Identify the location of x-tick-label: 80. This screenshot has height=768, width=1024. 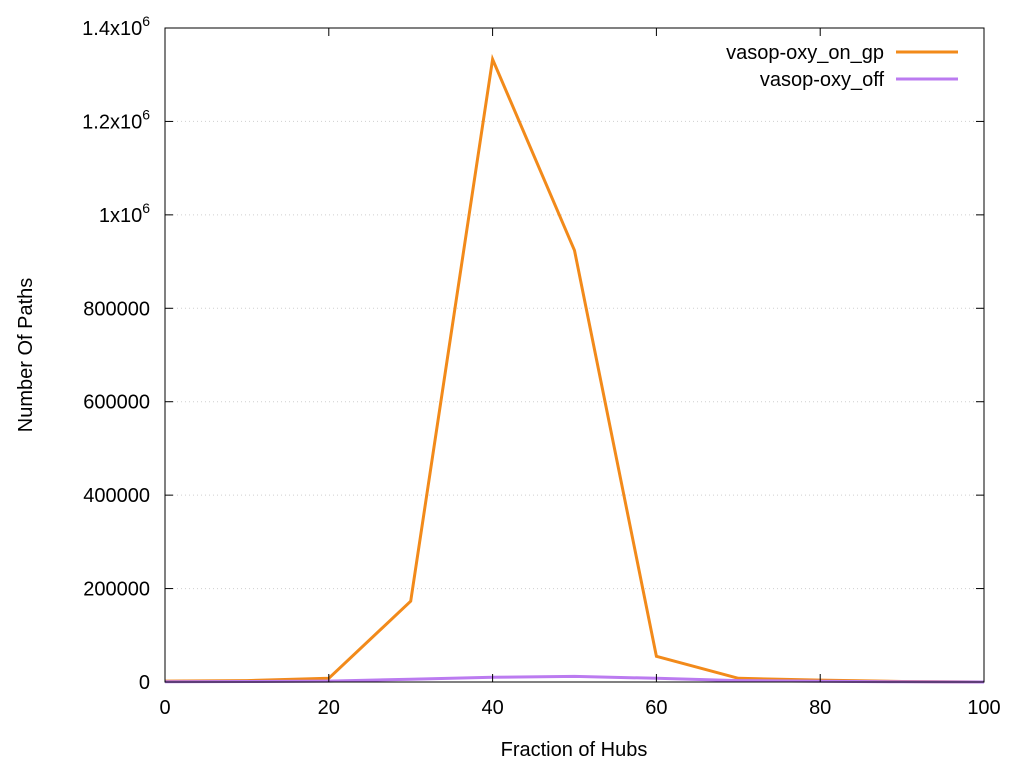
(820, 708).